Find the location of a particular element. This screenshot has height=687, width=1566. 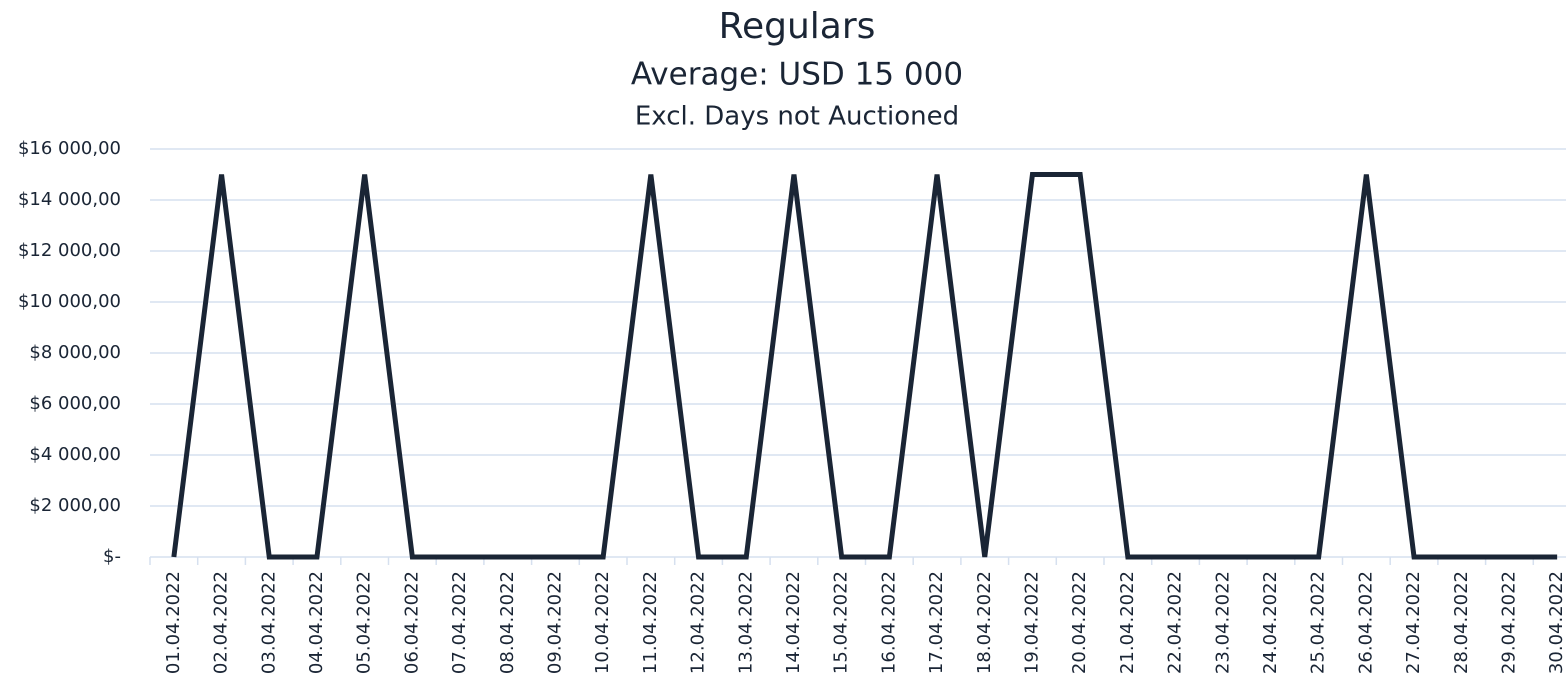

x-tick-label: 25.04.2022 is located at coordinates (1318, 622).